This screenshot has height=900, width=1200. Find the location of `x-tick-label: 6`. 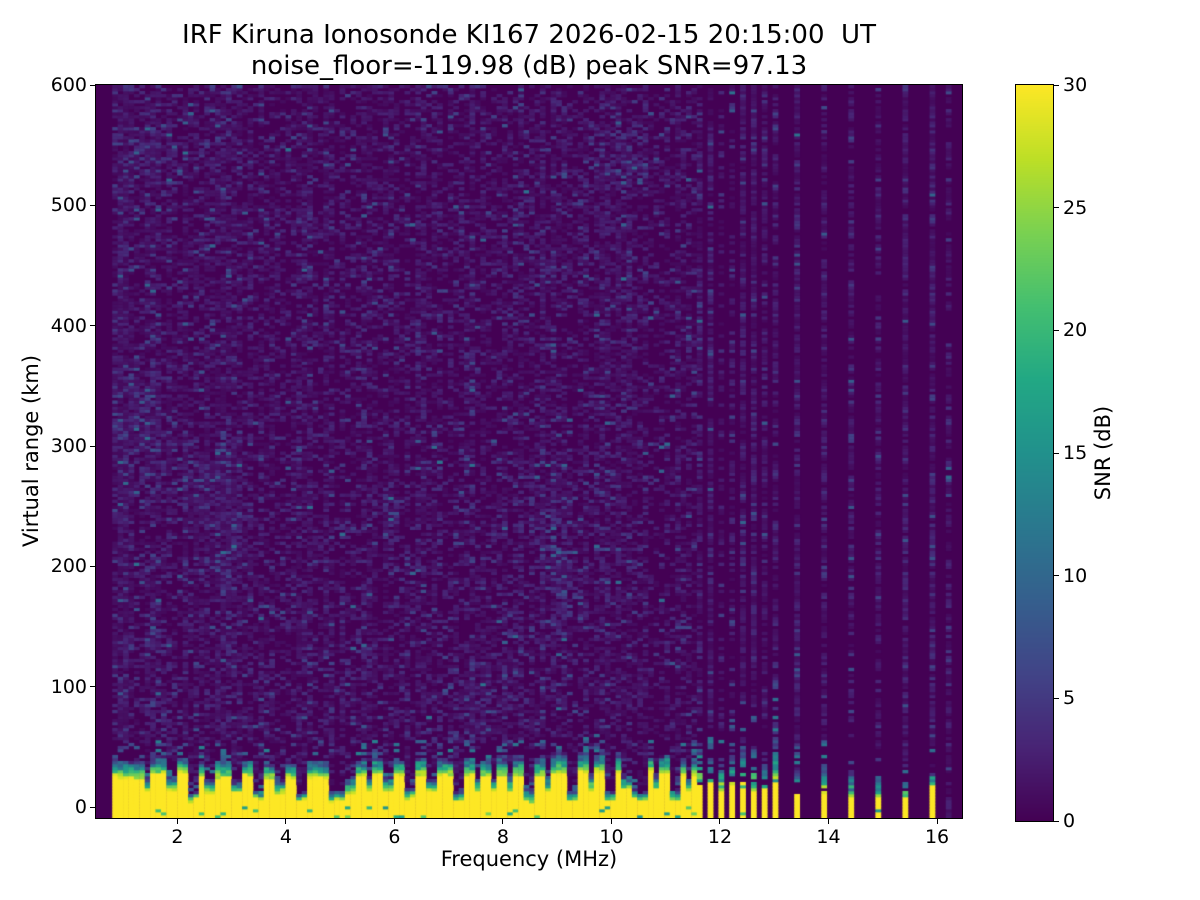

x-tick-label: 6 is located at coordinates (394, 837).